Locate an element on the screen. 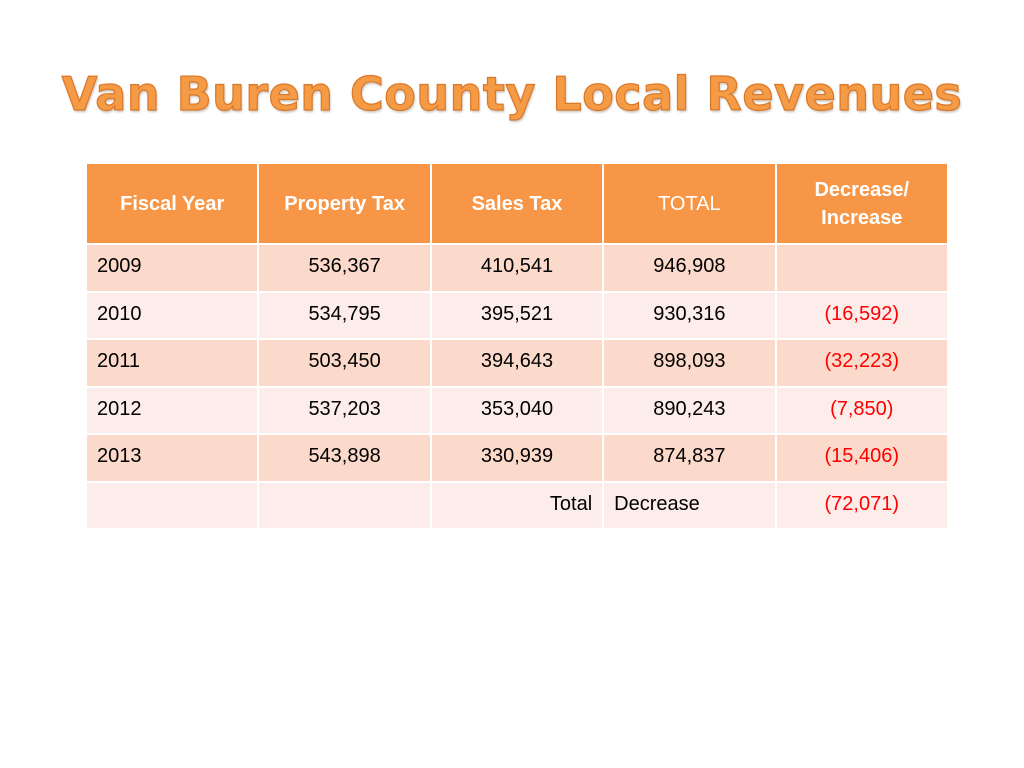  cell-property-tax: 536,367 is located at coordinates (344, 268).